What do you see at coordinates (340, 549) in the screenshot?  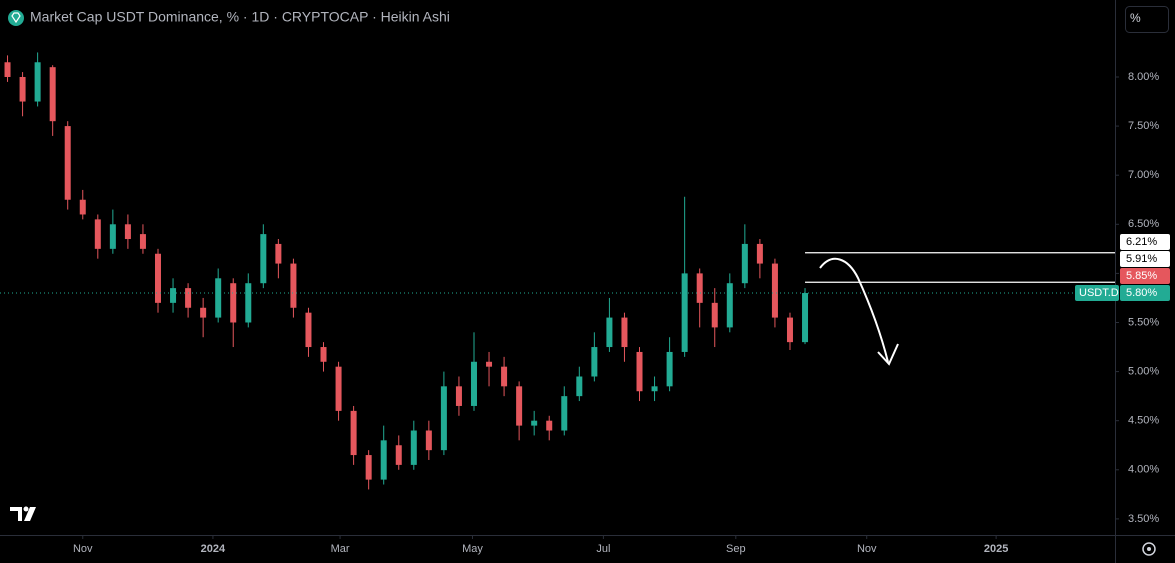 I see `x-tick-label: Mar` at bounding box center [340, 549].